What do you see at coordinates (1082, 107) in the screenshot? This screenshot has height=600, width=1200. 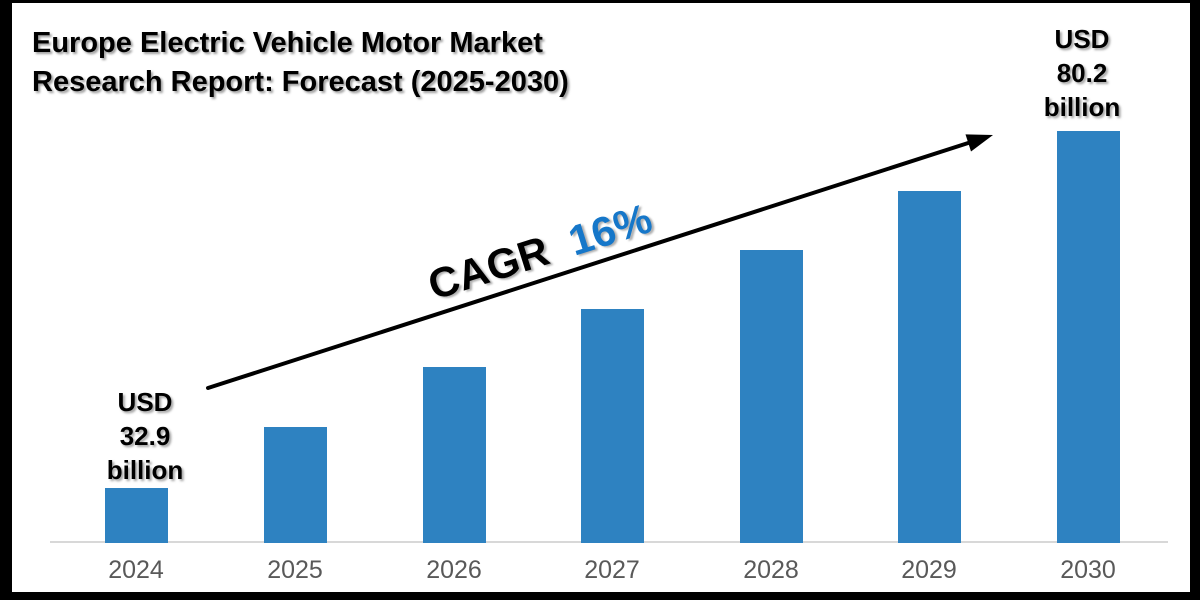 I see `data-label-2030-unit: billion` at bounding box center [1082, 107].